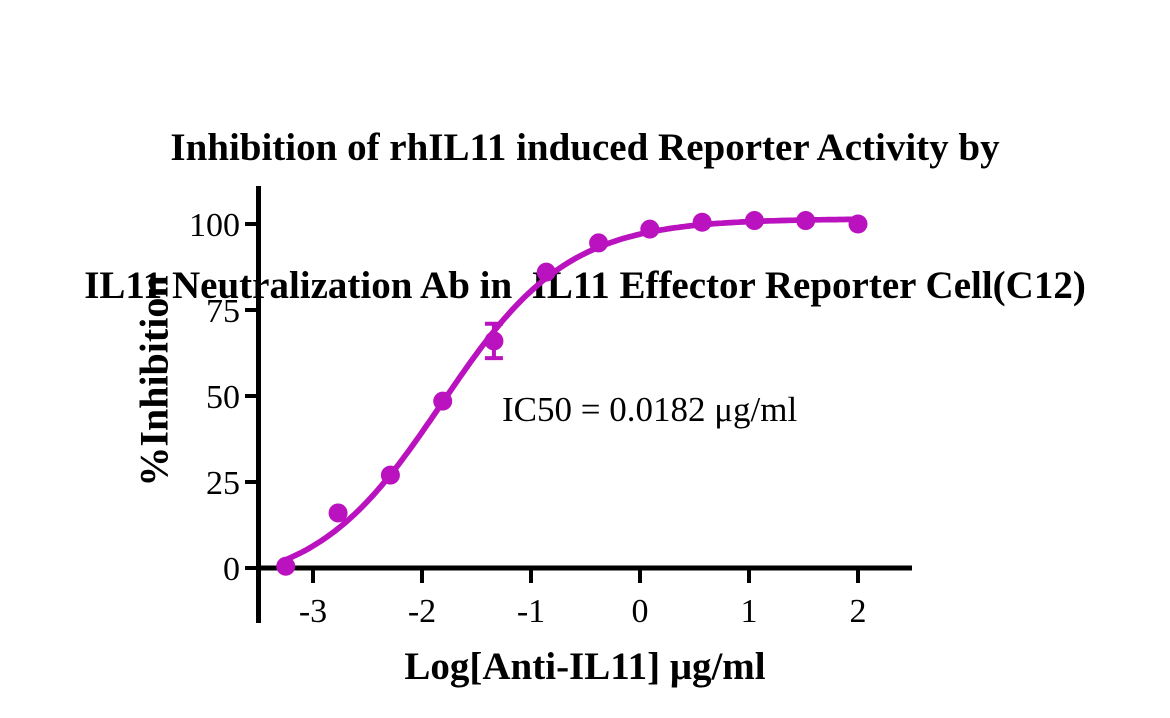  I want to click on x-tick-label: 0, so click(640, 611).